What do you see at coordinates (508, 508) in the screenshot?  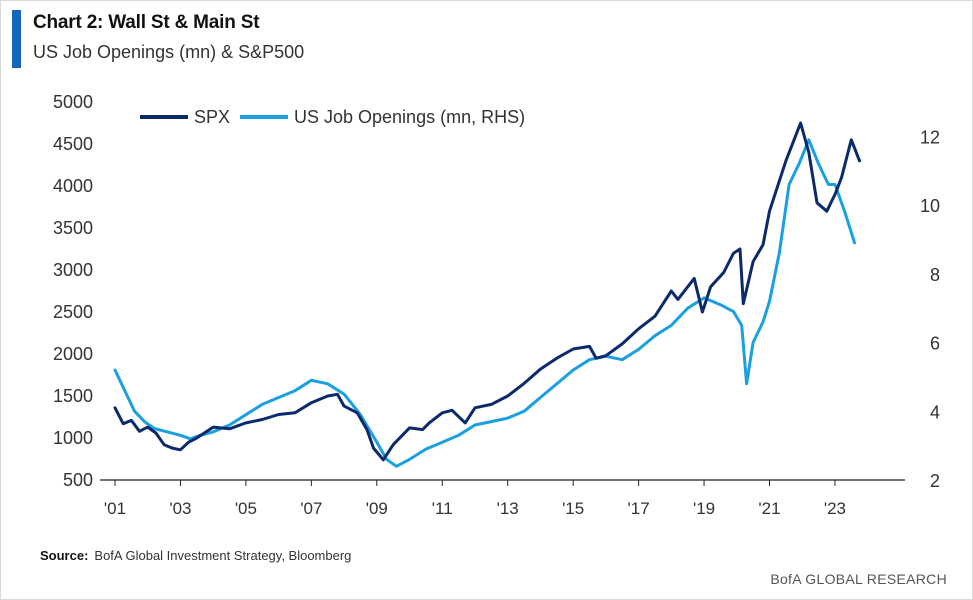 I see `x-tick-label: '13` at bounding box center [508, 508].